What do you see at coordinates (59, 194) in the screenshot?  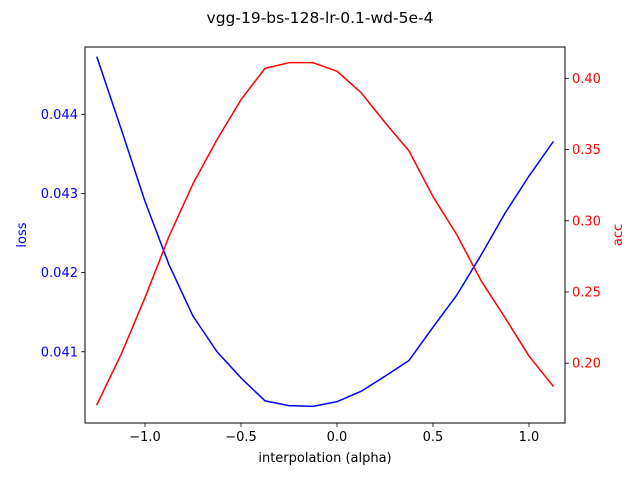 I see `left-y-tick-label: 0.043` at bounding box center [59, 194].